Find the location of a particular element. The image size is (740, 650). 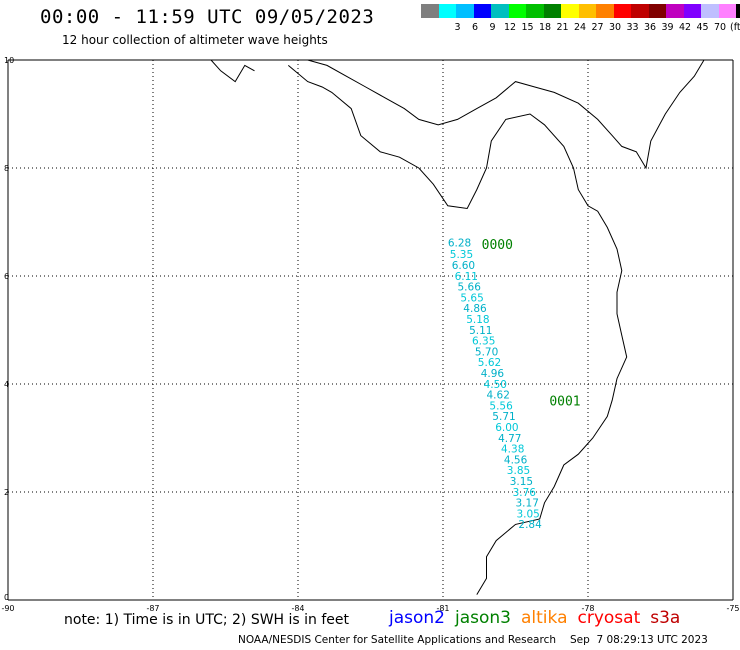

x-tick-label: -75 is located at coordinates (732, 608).